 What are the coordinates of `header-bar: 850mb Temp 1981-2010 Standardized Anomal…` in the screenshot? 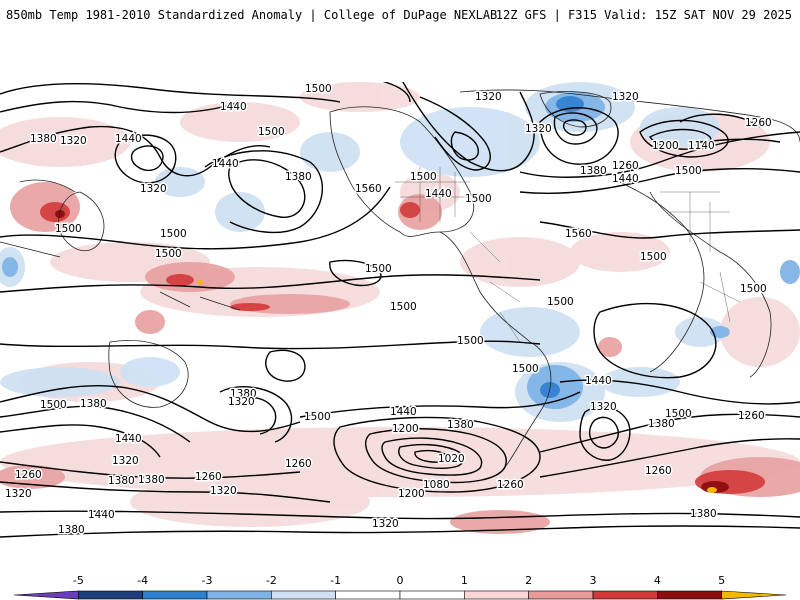 It's located at (400, 14).